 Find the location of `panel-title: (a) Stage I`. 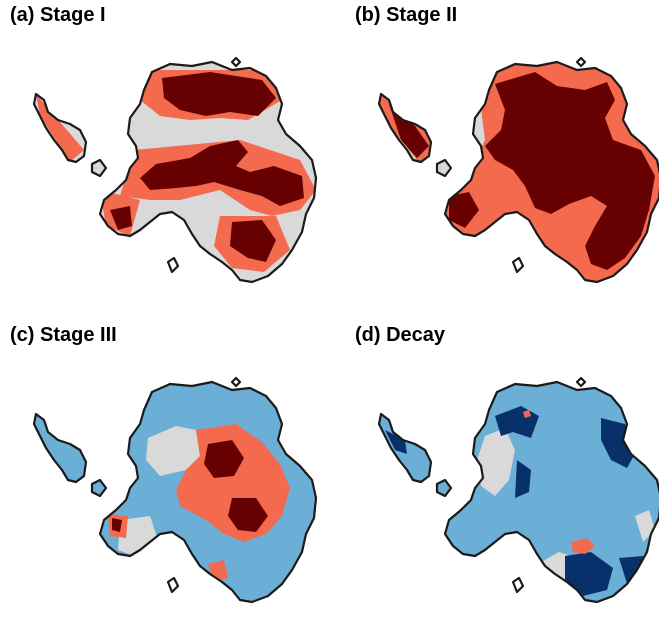

panel-title: (a) Stage I is located at coordinates (58, 15).